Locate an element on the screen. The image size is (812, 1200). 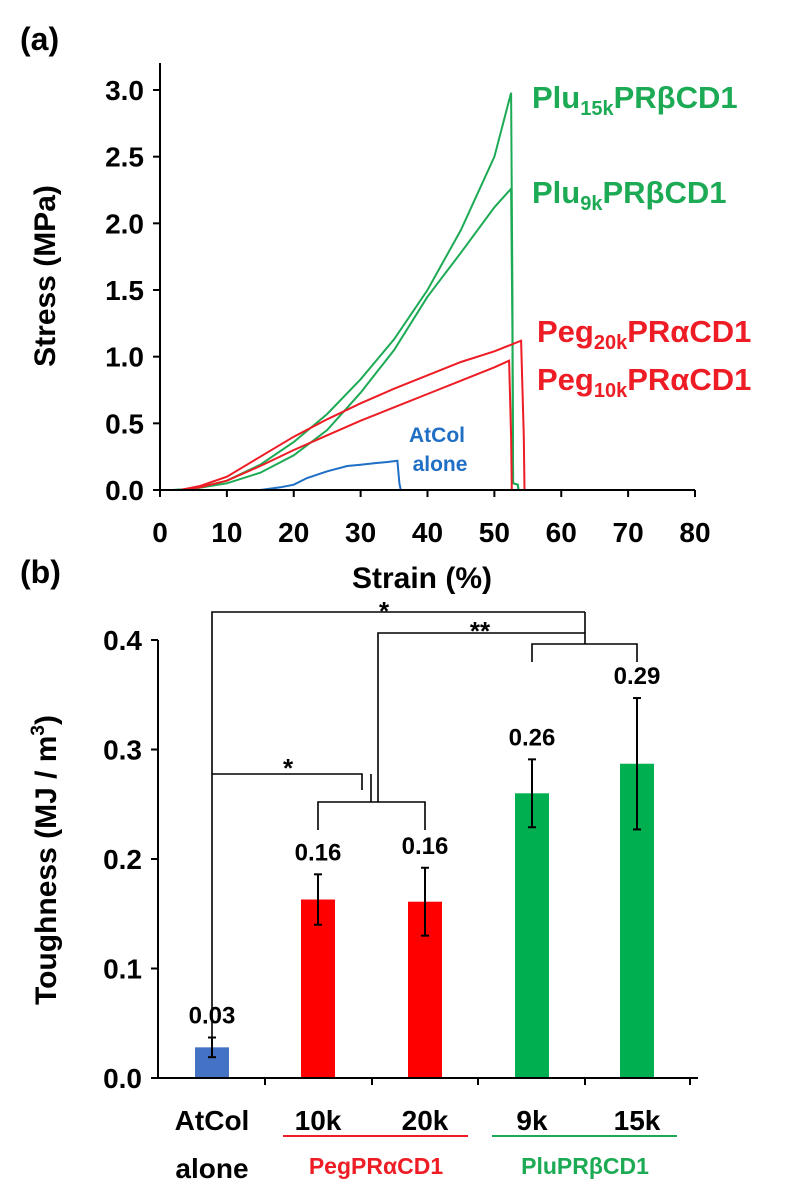
bracket-atcol-peg is located at coordinates (287, 781).